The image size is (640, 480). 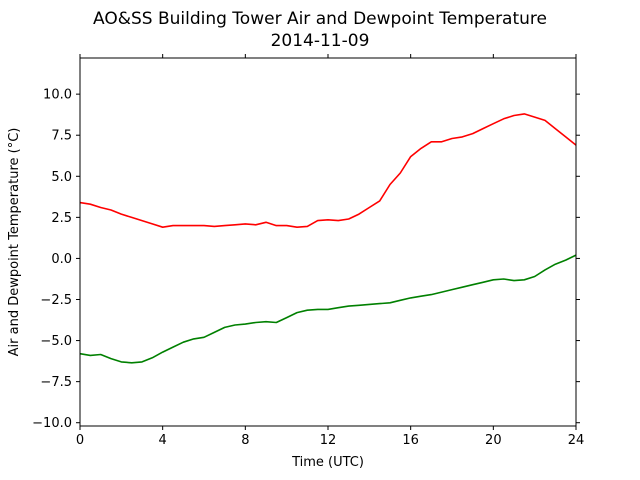 What do you see at coordinates (61, 177) in the screenshot?
I see `y-tick-label: 5.0` at bounding box center [61, 177].